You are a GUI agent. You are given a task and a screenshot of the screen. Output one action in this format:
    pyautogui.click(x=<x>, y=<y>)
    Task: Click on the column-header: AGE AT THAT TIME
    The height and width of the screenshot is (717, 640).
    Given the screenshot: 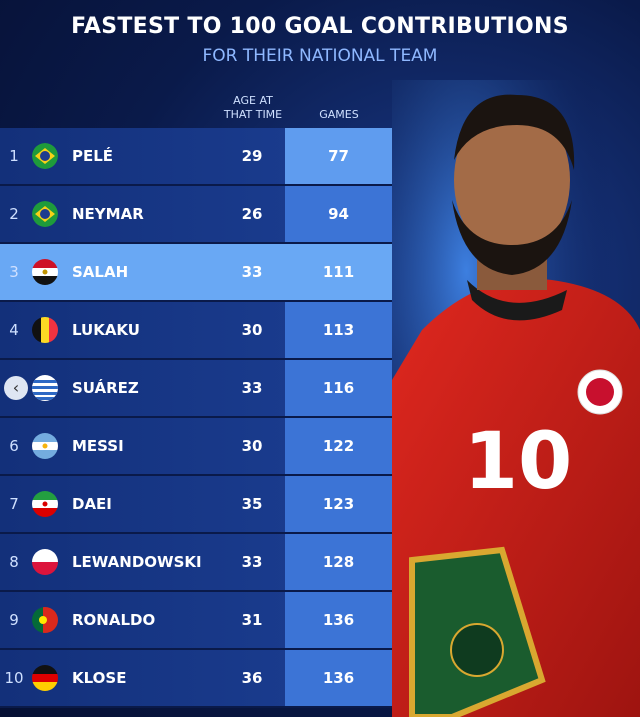 What is the action you would take?
    pyautogui.click(x=253, y=107)
    